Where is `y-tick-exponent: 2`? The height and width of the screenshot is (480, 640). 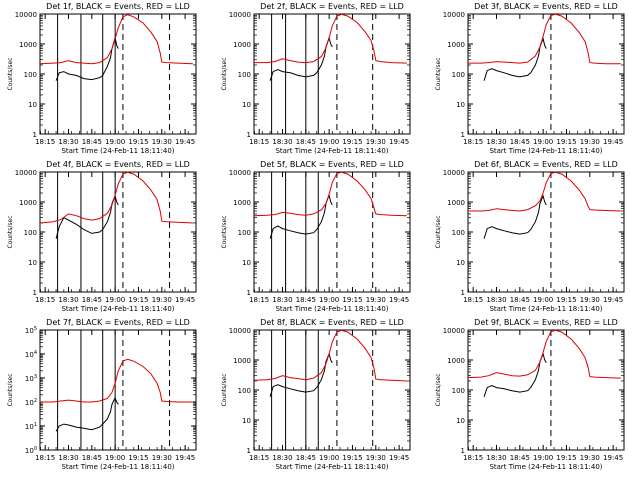 y-tick-exponent: 2 is located at coordinates (35, 401).